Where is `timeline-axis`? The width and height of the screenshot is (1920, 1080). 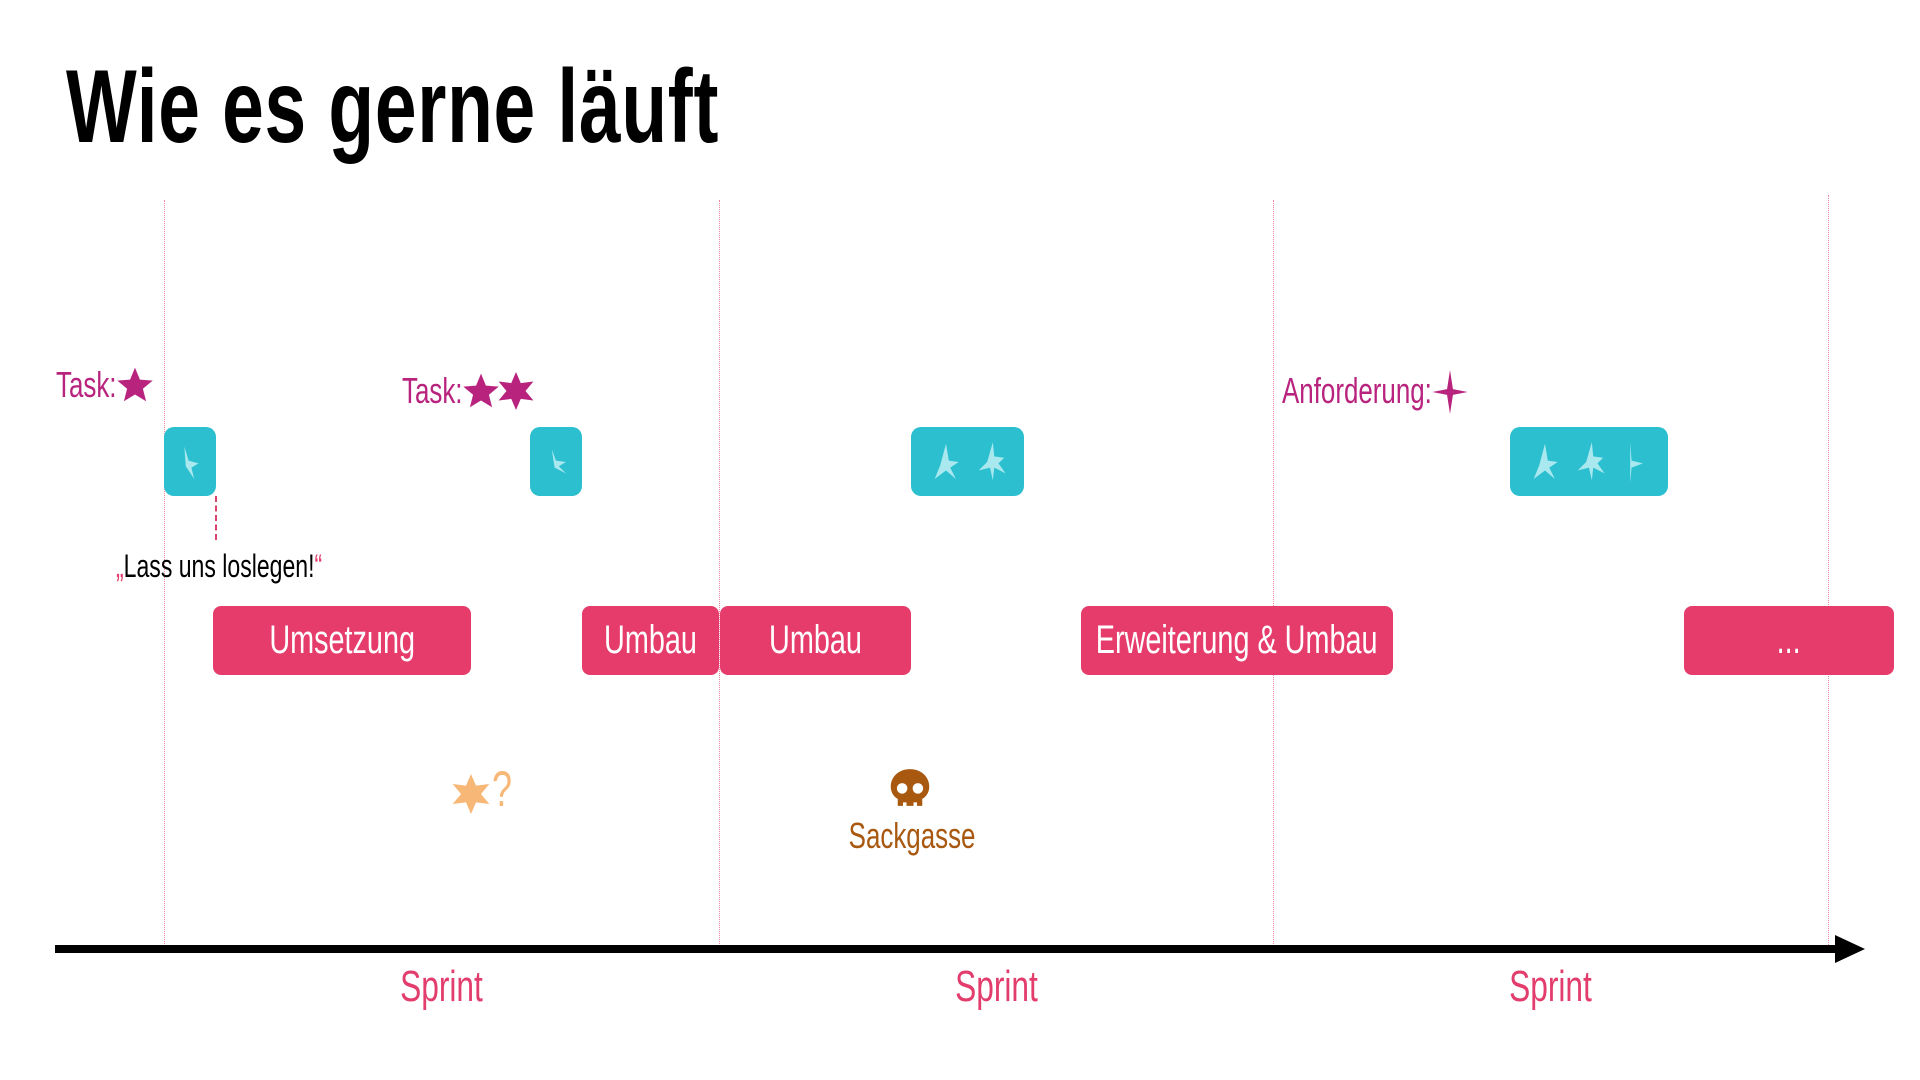
timeline-axis is located at coordinates (947, 949).